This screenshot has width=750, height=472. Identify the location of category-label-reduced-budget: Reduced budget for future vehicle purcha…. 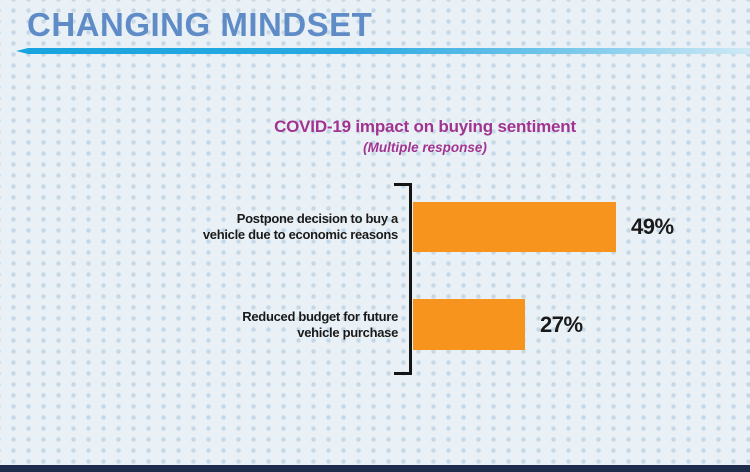
(289, 324).